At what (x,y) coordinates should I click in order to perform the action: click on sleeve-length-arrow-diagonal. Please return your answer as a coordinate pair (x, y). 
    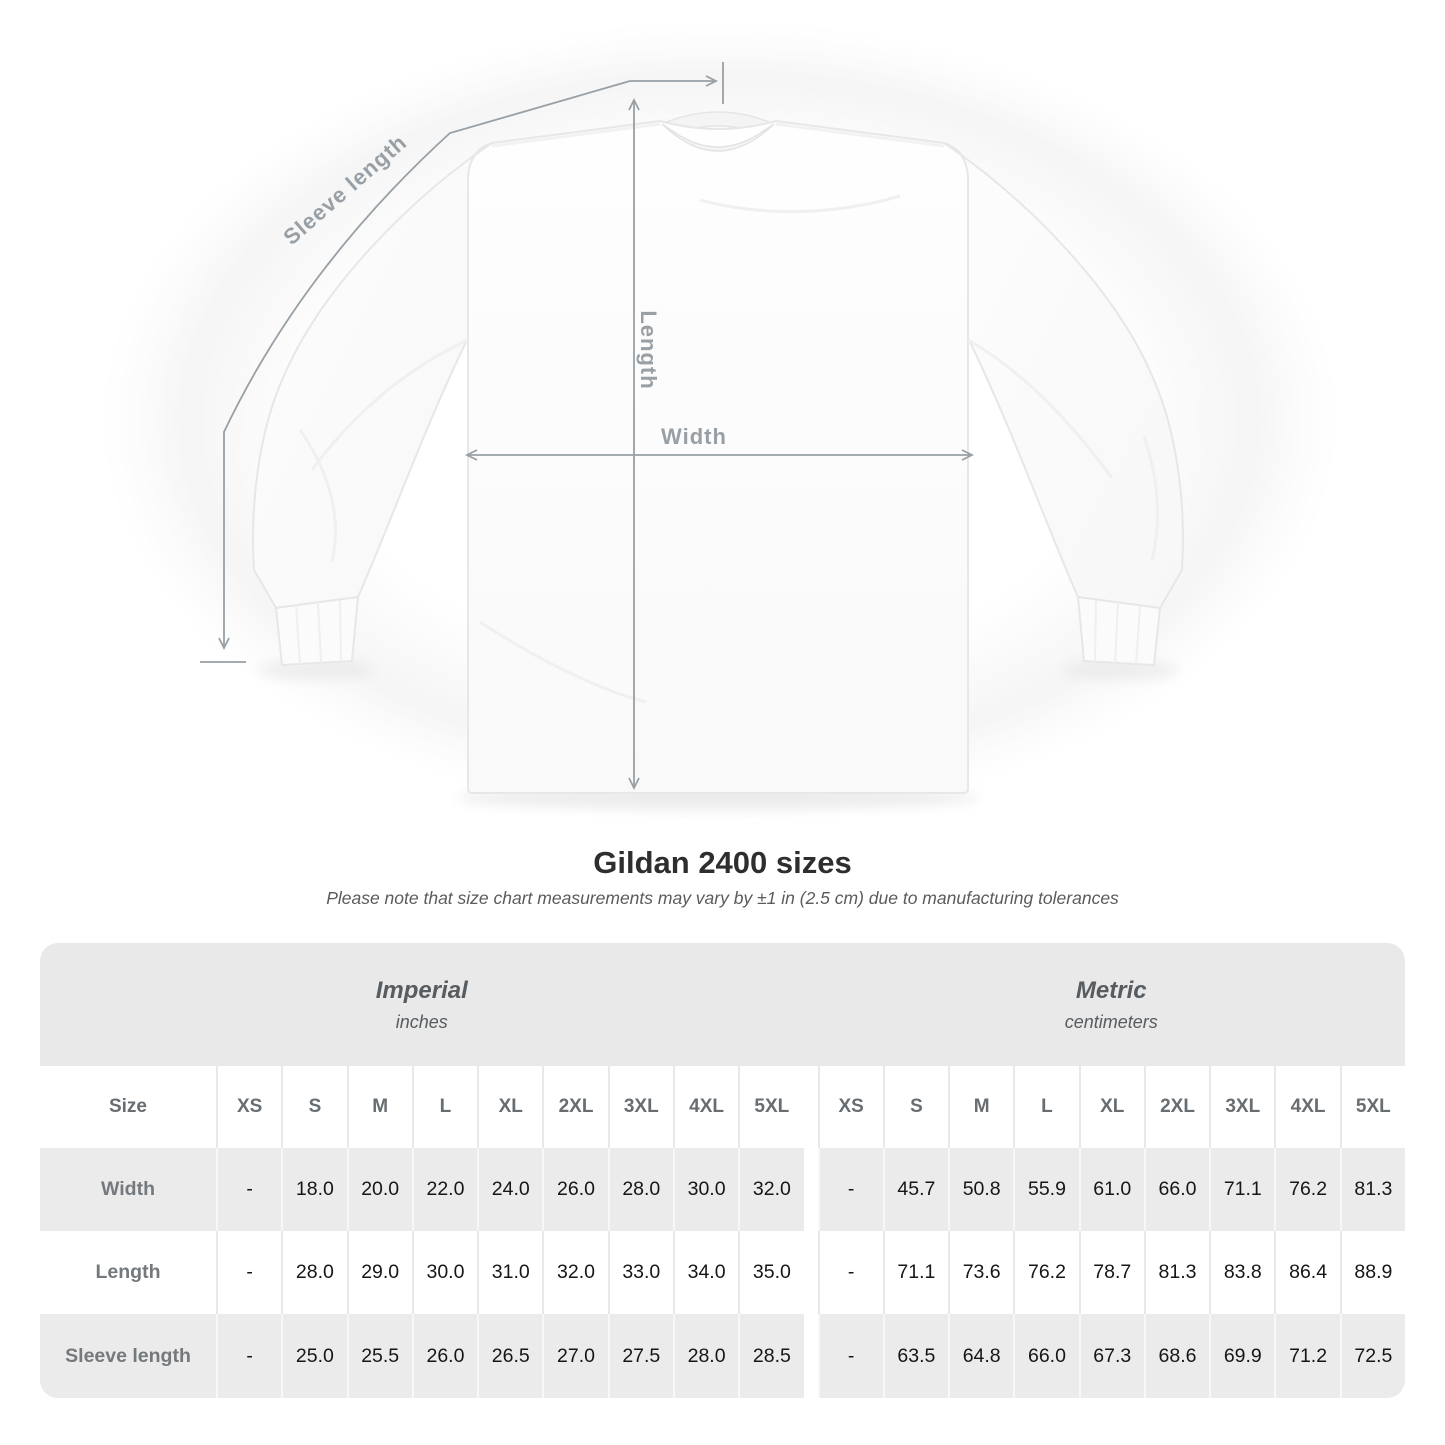
    Looking at the image, I should click on (424, 365).